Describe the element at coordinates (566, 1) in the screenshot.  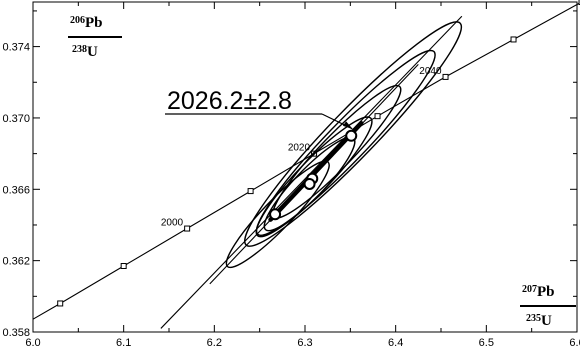
I see `age-label: 2060` at that location.